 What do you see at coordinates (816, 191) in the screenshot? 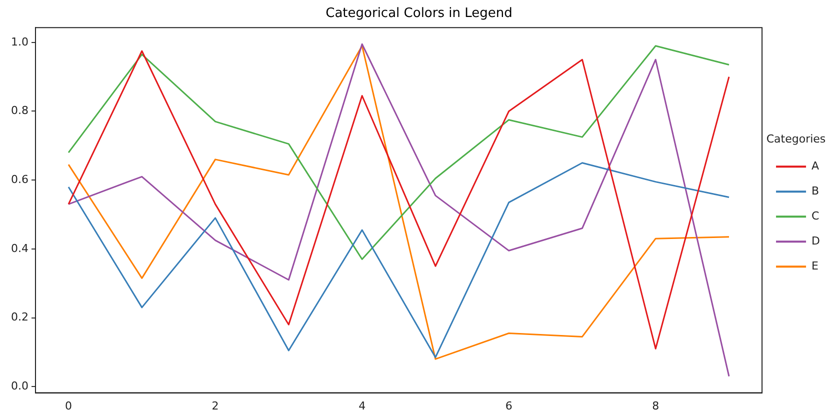
I see `legend-label: B` at bounding box center [816, 191].